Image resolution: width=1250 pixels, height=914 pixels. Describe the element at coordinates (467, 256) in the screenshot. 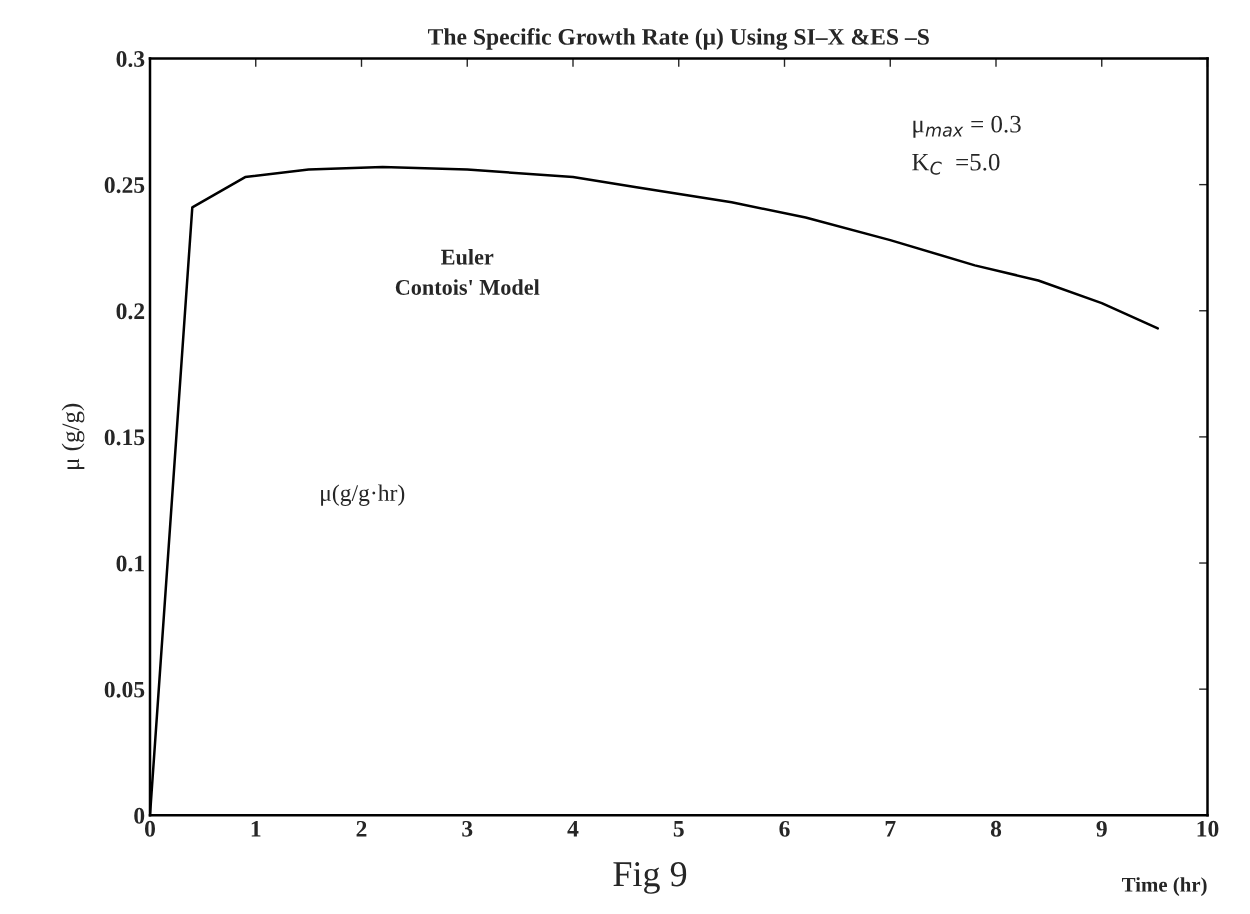

I see `annotation: Euler` at that location.